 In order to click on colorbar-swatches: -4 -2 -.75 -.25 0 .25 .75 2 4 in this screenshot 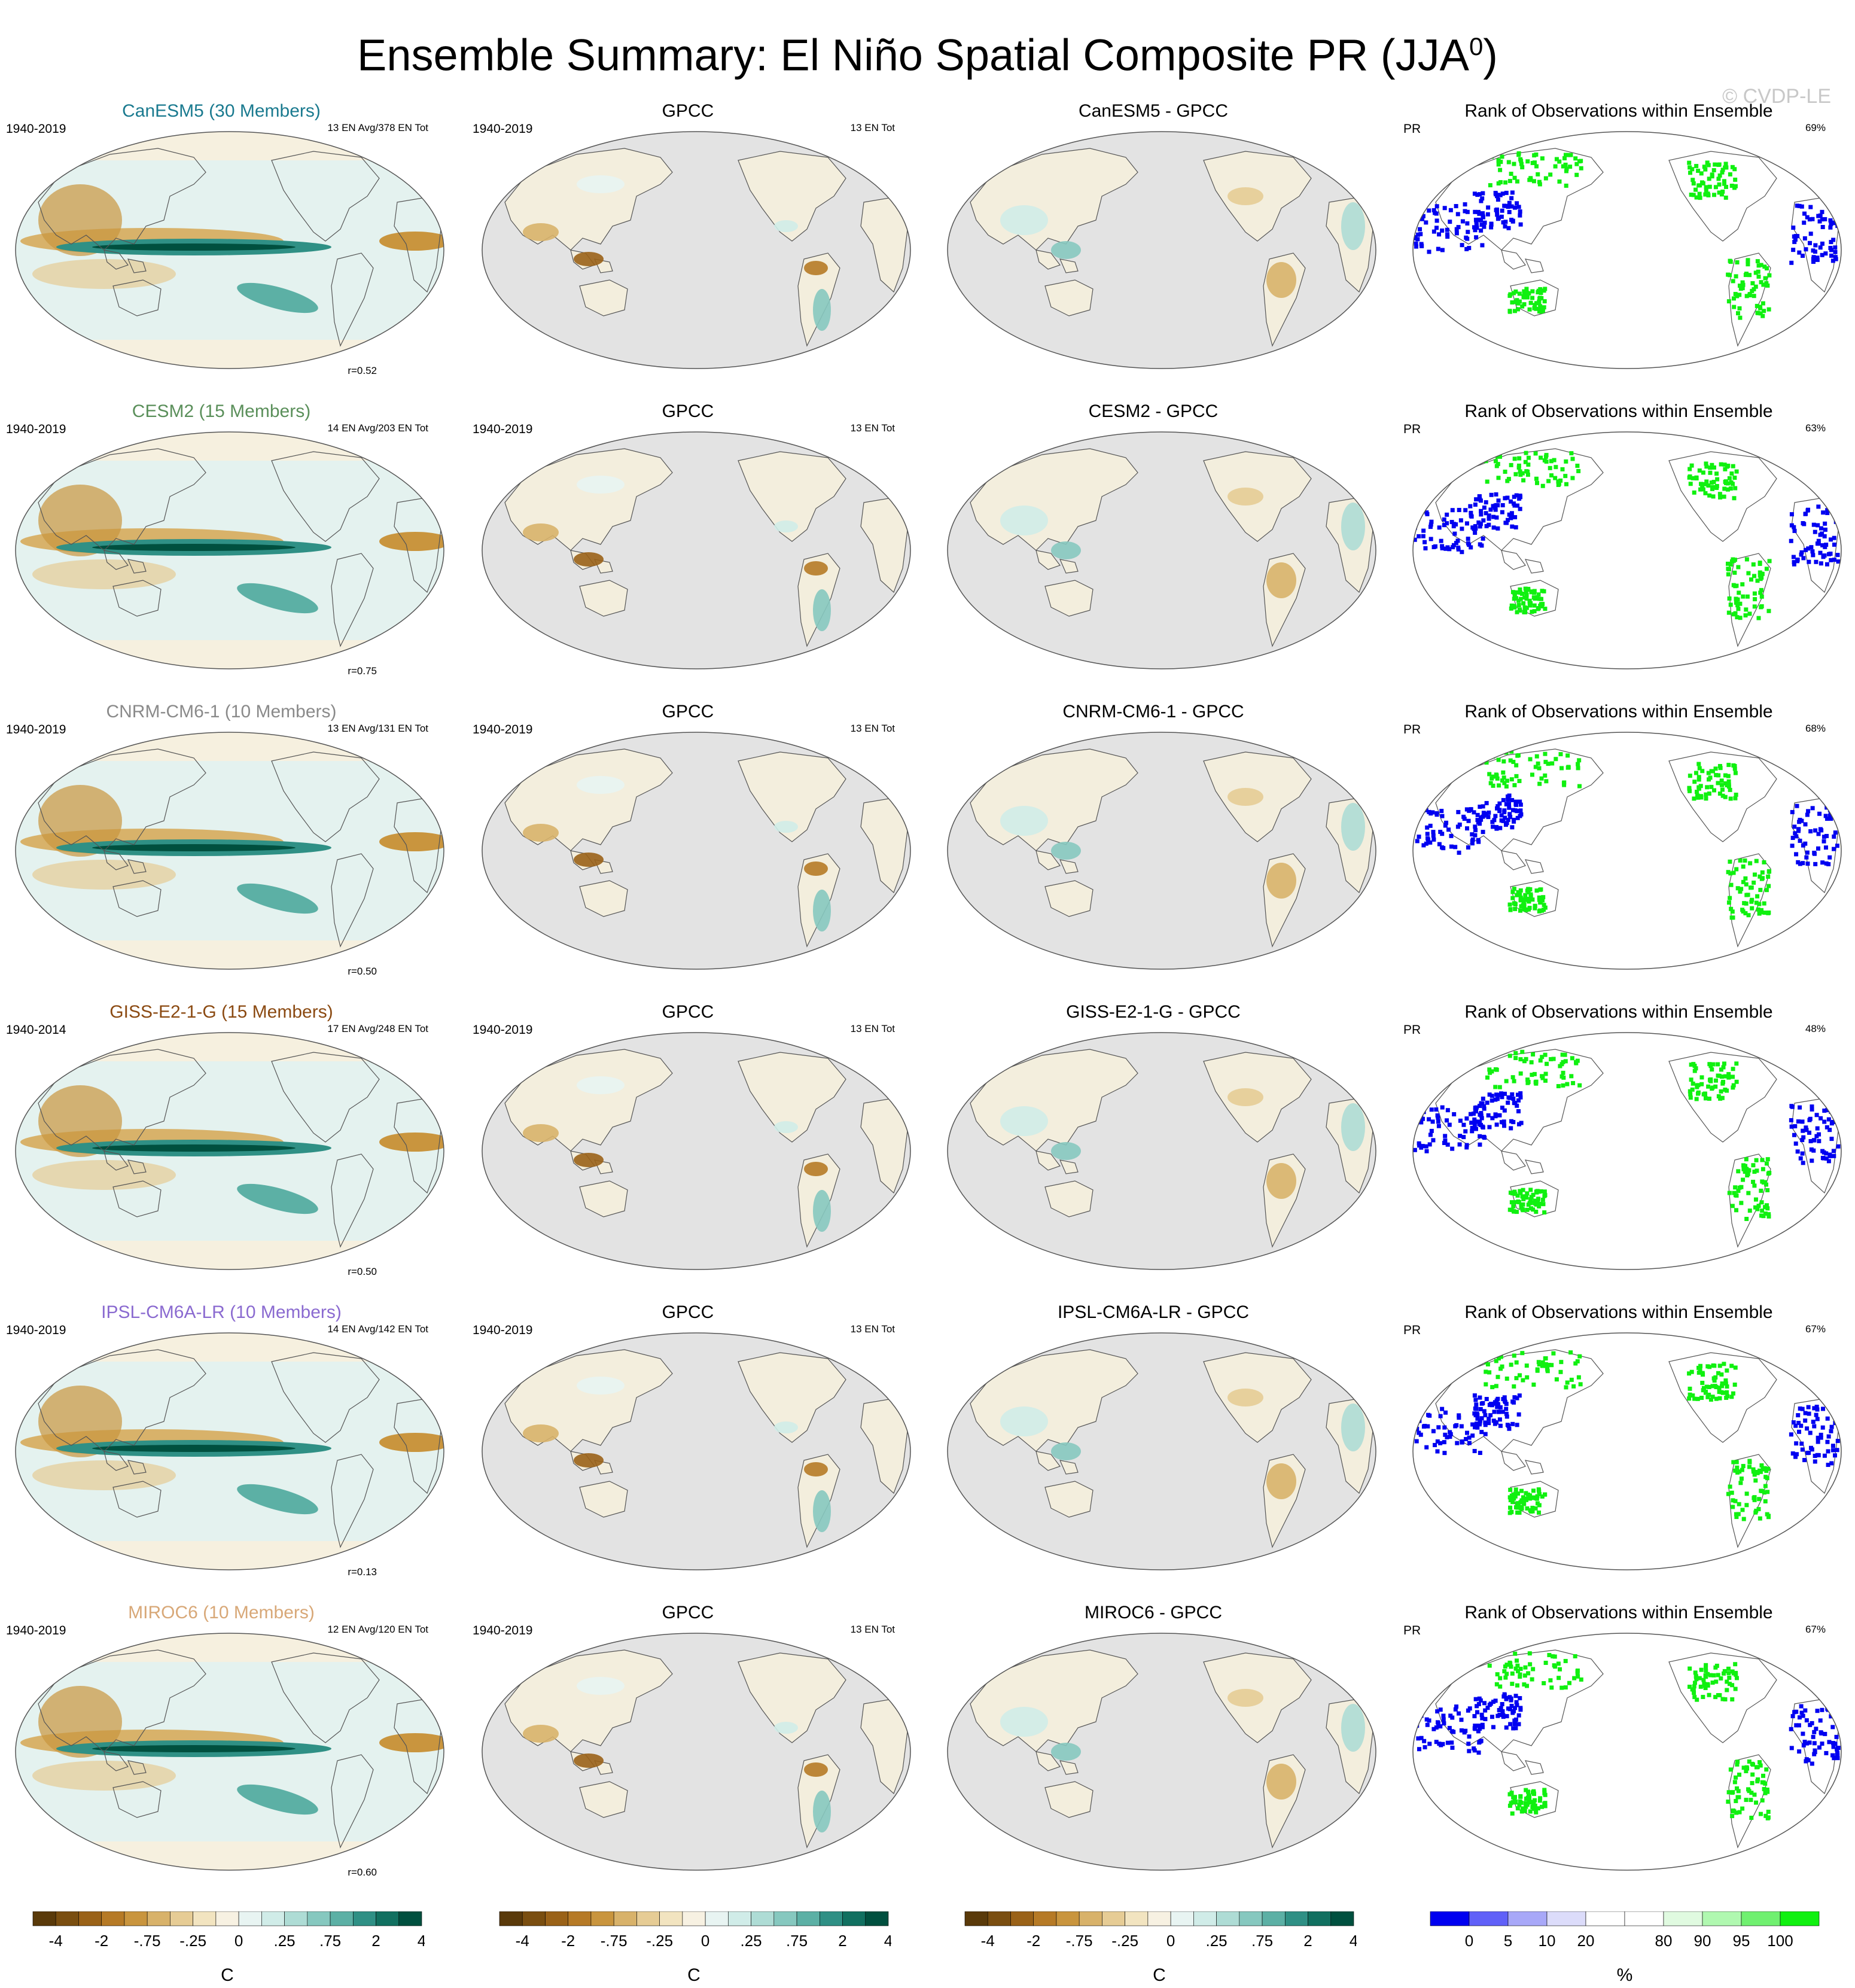, I will do `click(229, 1931)`.